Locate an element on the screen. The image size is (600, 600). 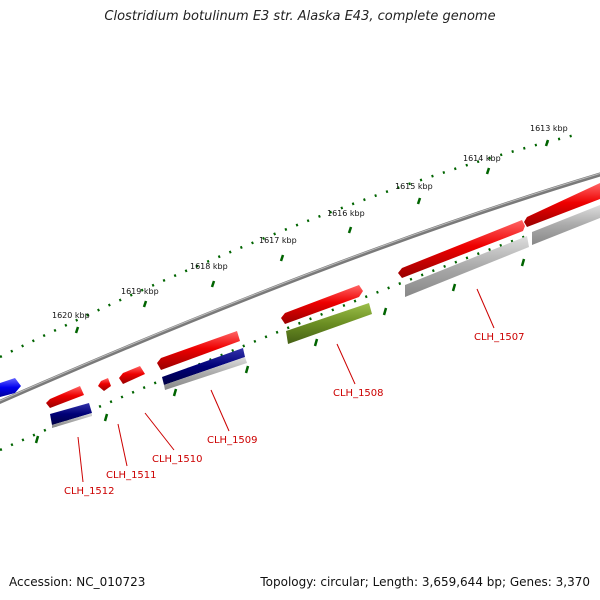
gene-label-clh-1512: CLH_1512 is located at coordinates (89, 491).